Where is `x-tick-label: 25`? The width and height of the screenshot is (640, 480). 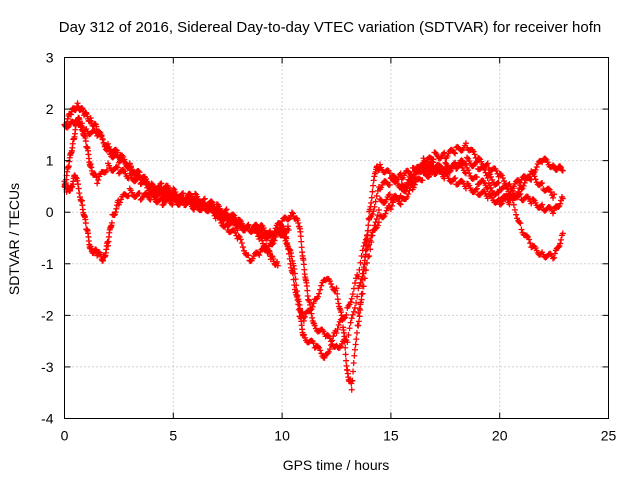
x-tick-label: 25 is located at coordinates (609, 436).